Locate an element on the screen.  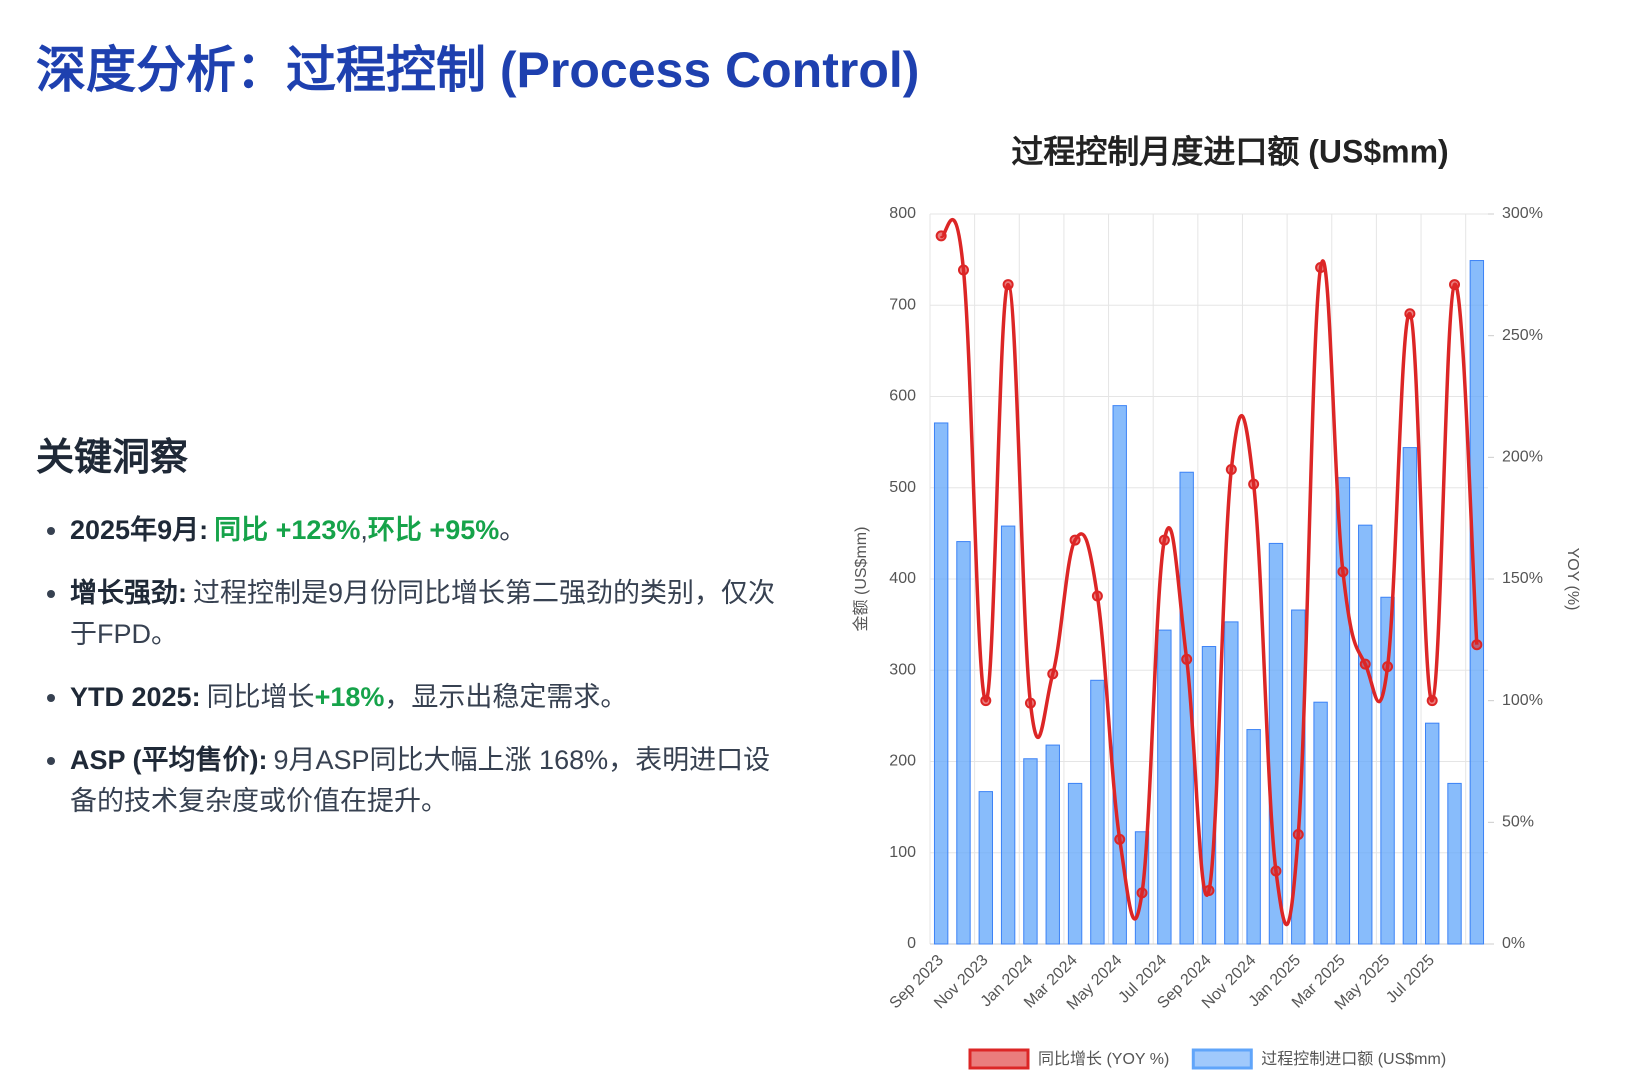
x-tick-label: Jul 2025 is located at coordinates (1410, 979).